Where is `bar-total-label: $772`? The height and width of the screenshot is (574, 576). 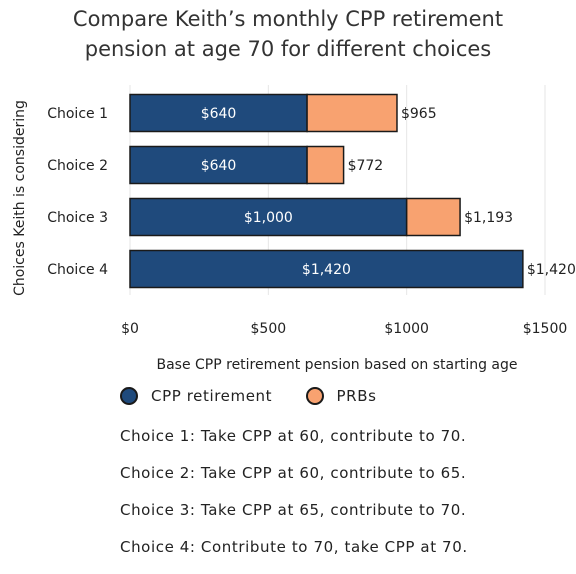 bar-total-label: $772 is located at coordinates (366, 166).